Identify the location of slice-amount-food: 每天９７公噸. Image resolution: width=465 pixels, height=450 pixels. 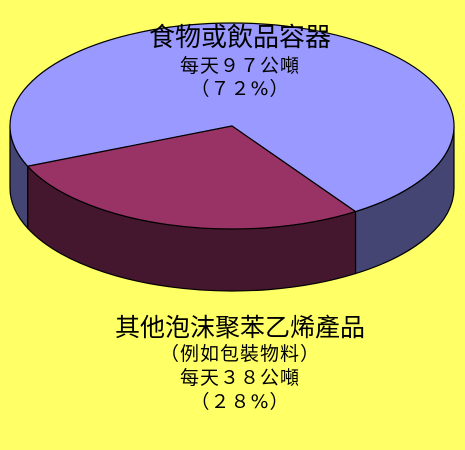
(239, 65).